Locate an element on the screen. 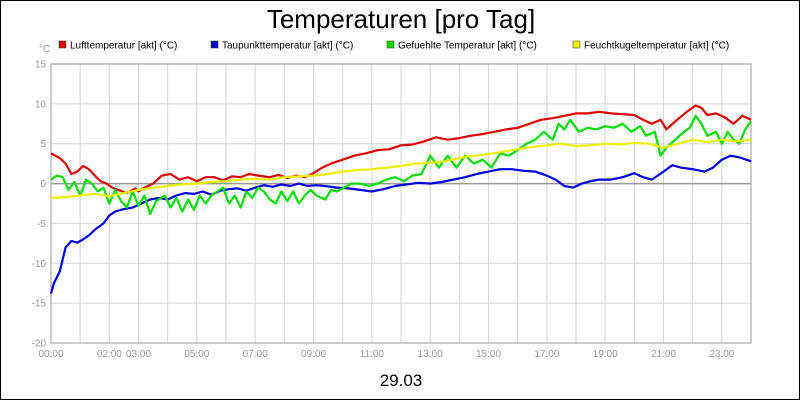 This screenshot has width=800, height=401. x-tick-label: 13:00 is located at coordinates (430, 354).